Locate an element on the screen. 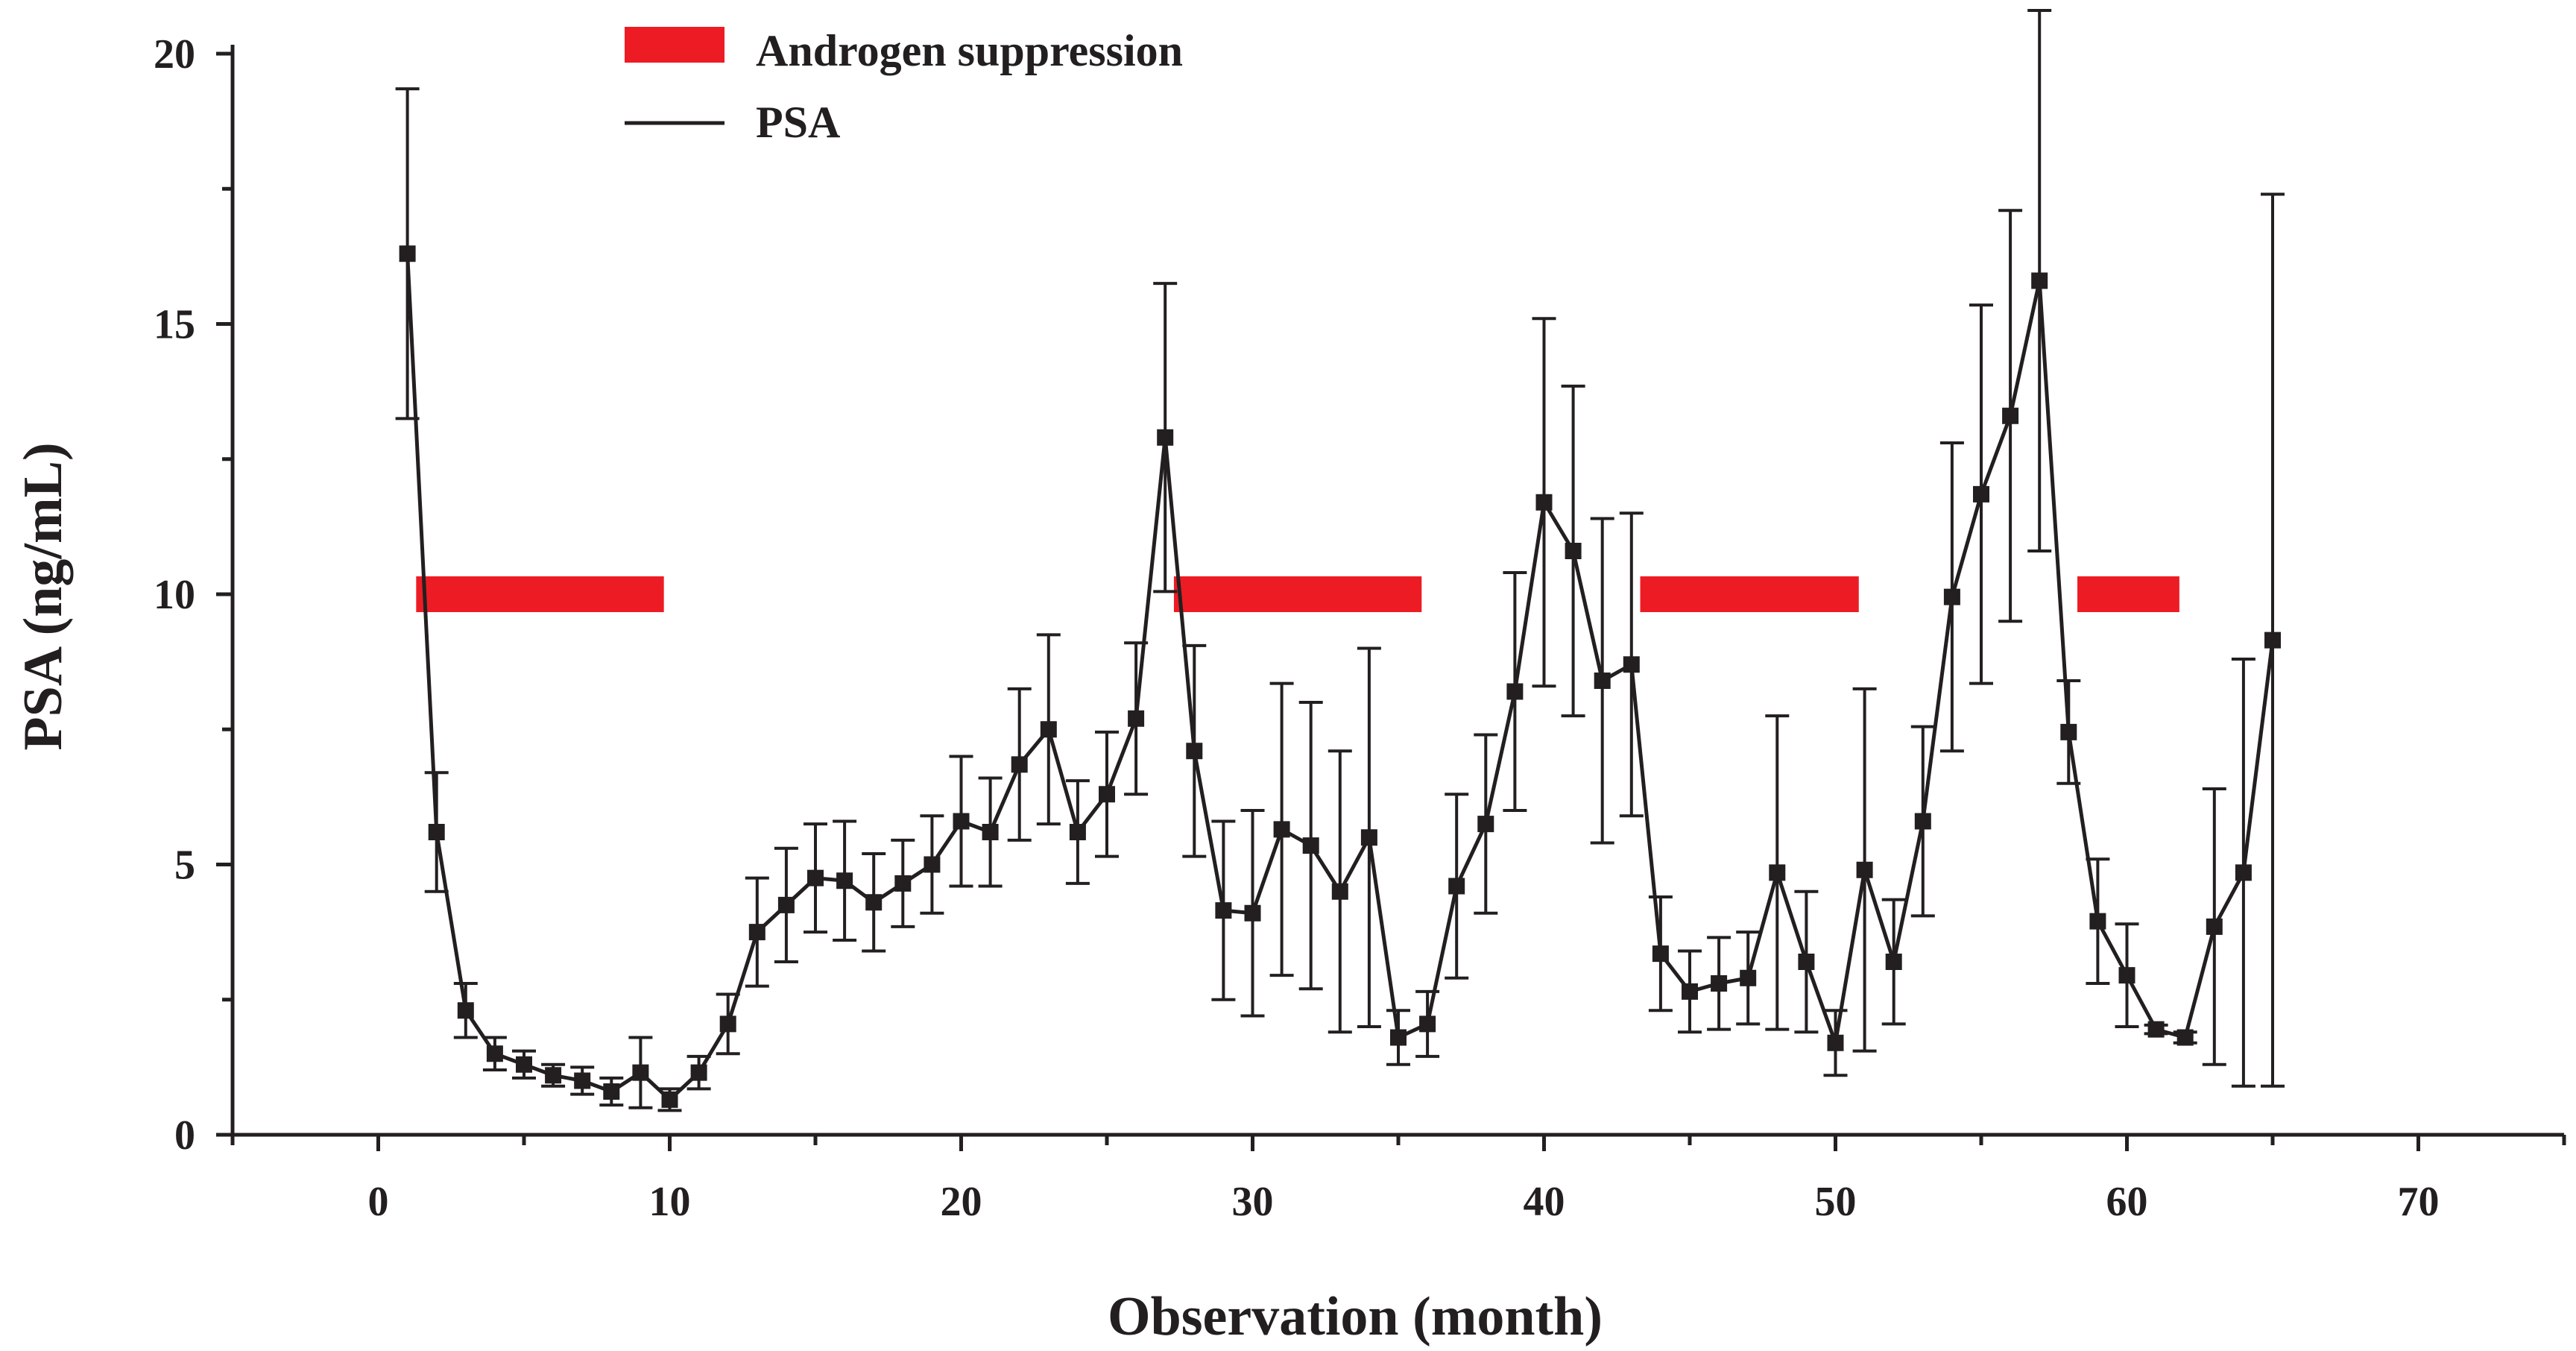  x-tick-label: 30 is located at coordinates (1253, 1202).